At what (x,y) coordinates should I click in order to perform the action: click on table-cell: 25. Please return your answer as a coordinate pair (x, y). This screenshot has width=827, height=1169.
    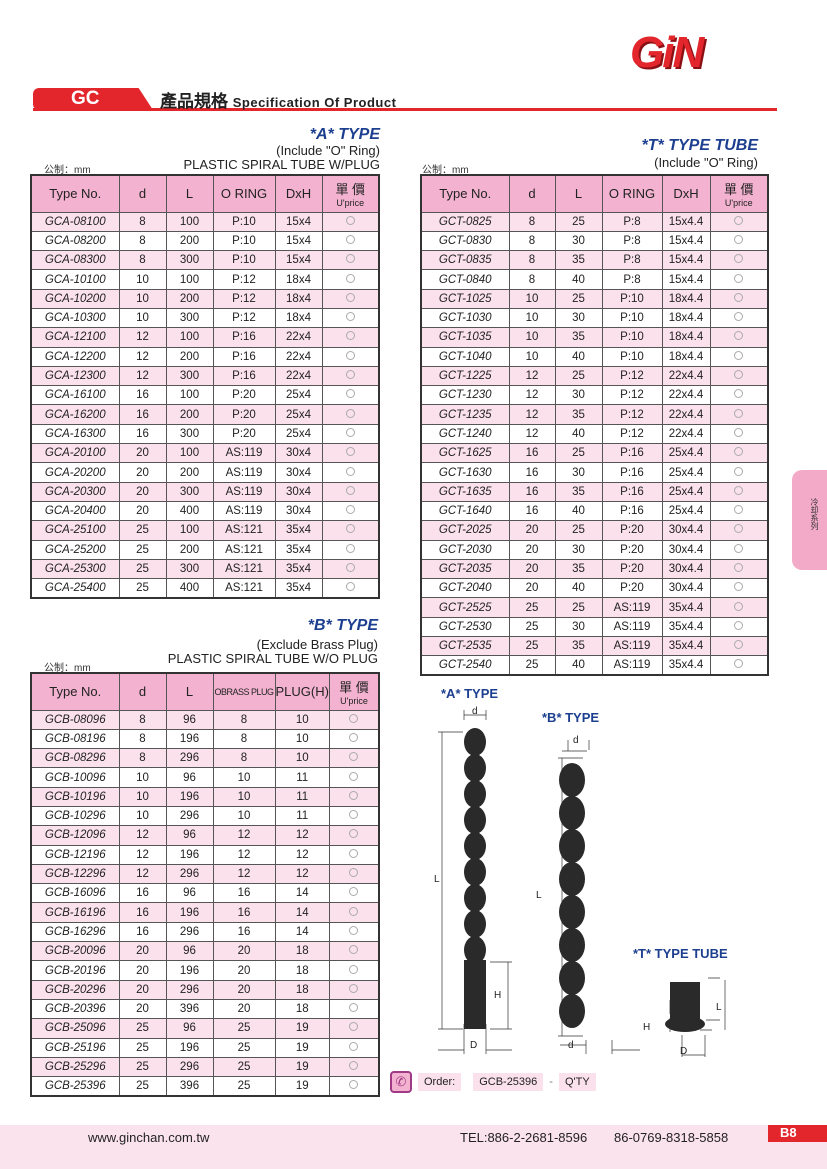
    Looking at the image, I should click on (142, 1047).